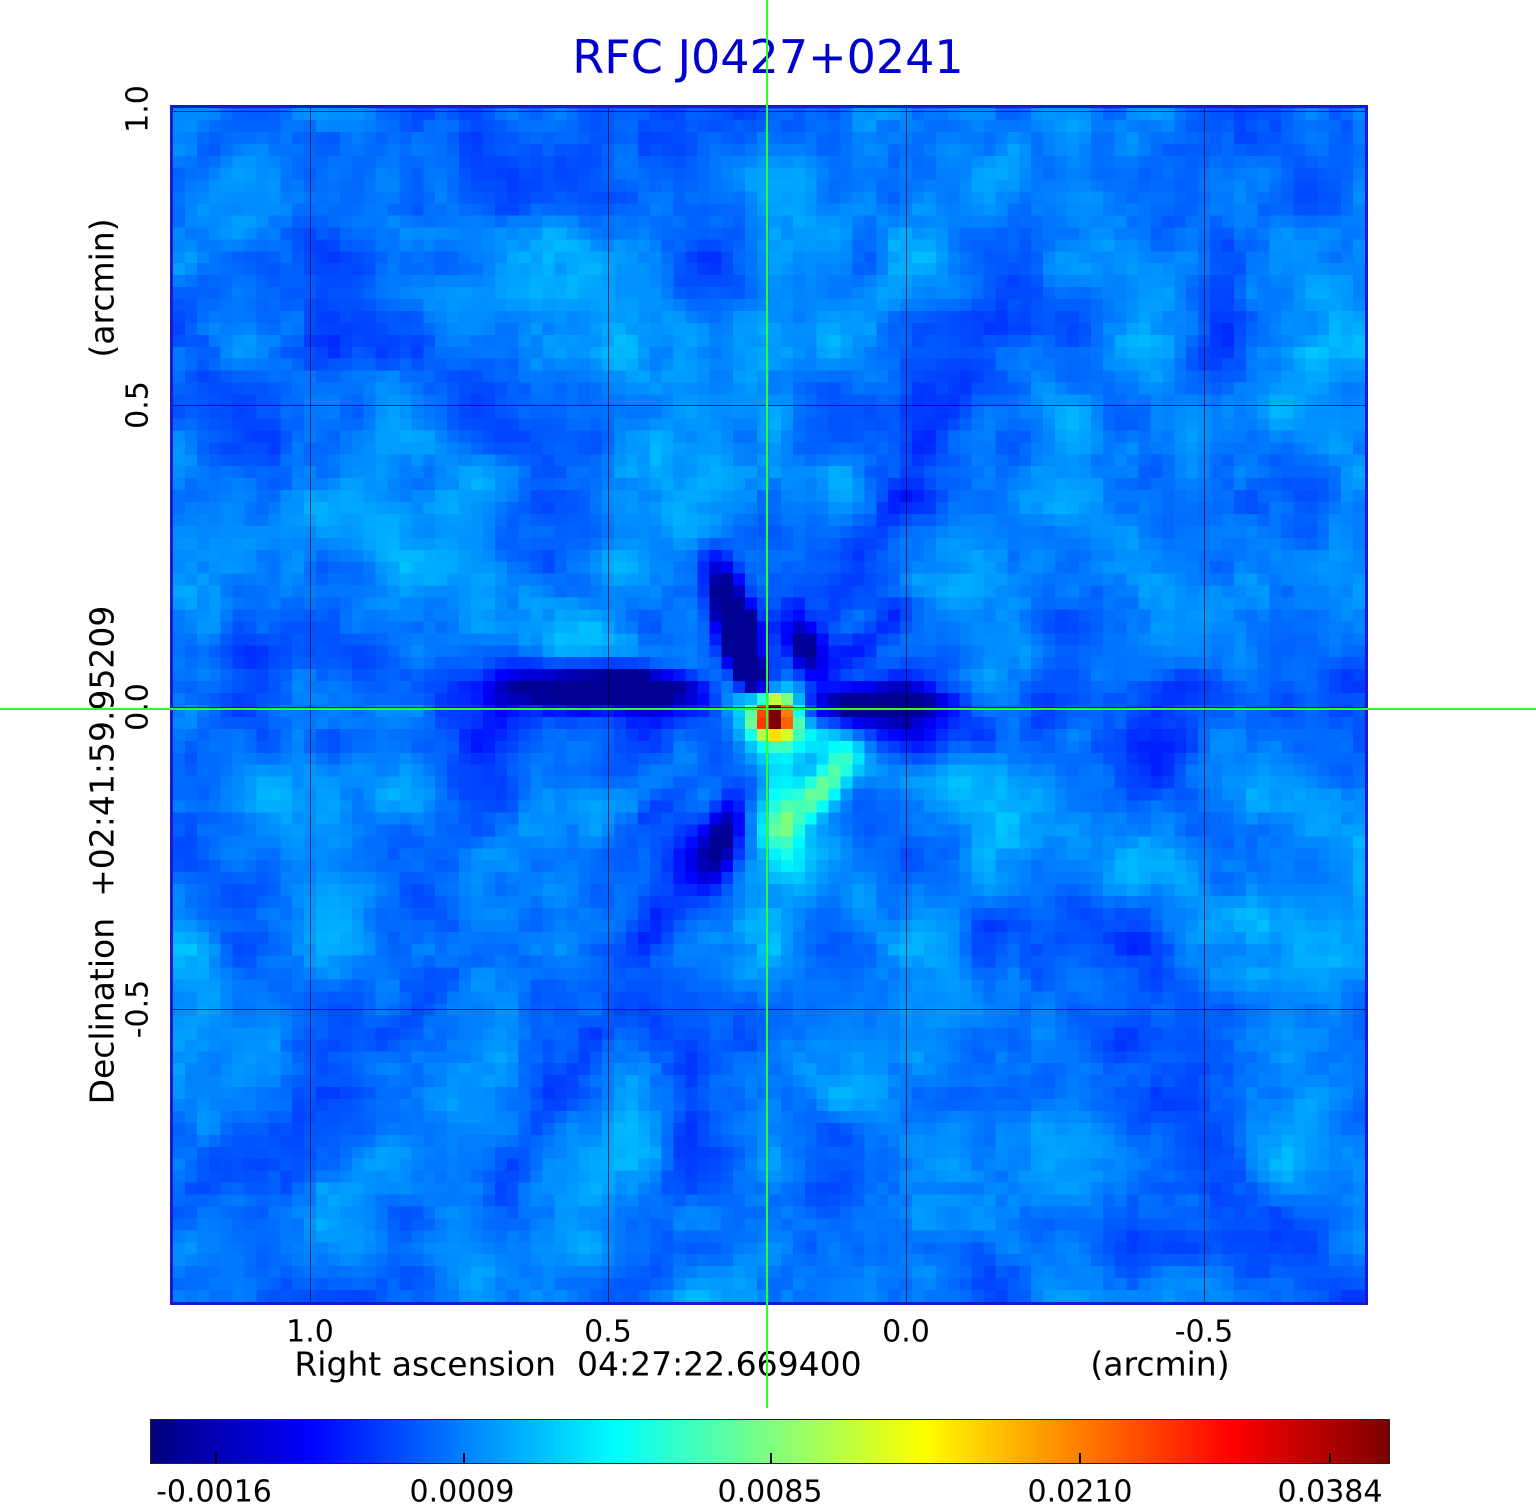  Describe the element at coordinates (770, 1441) in the screenshot. I see `colorbar` at that location.